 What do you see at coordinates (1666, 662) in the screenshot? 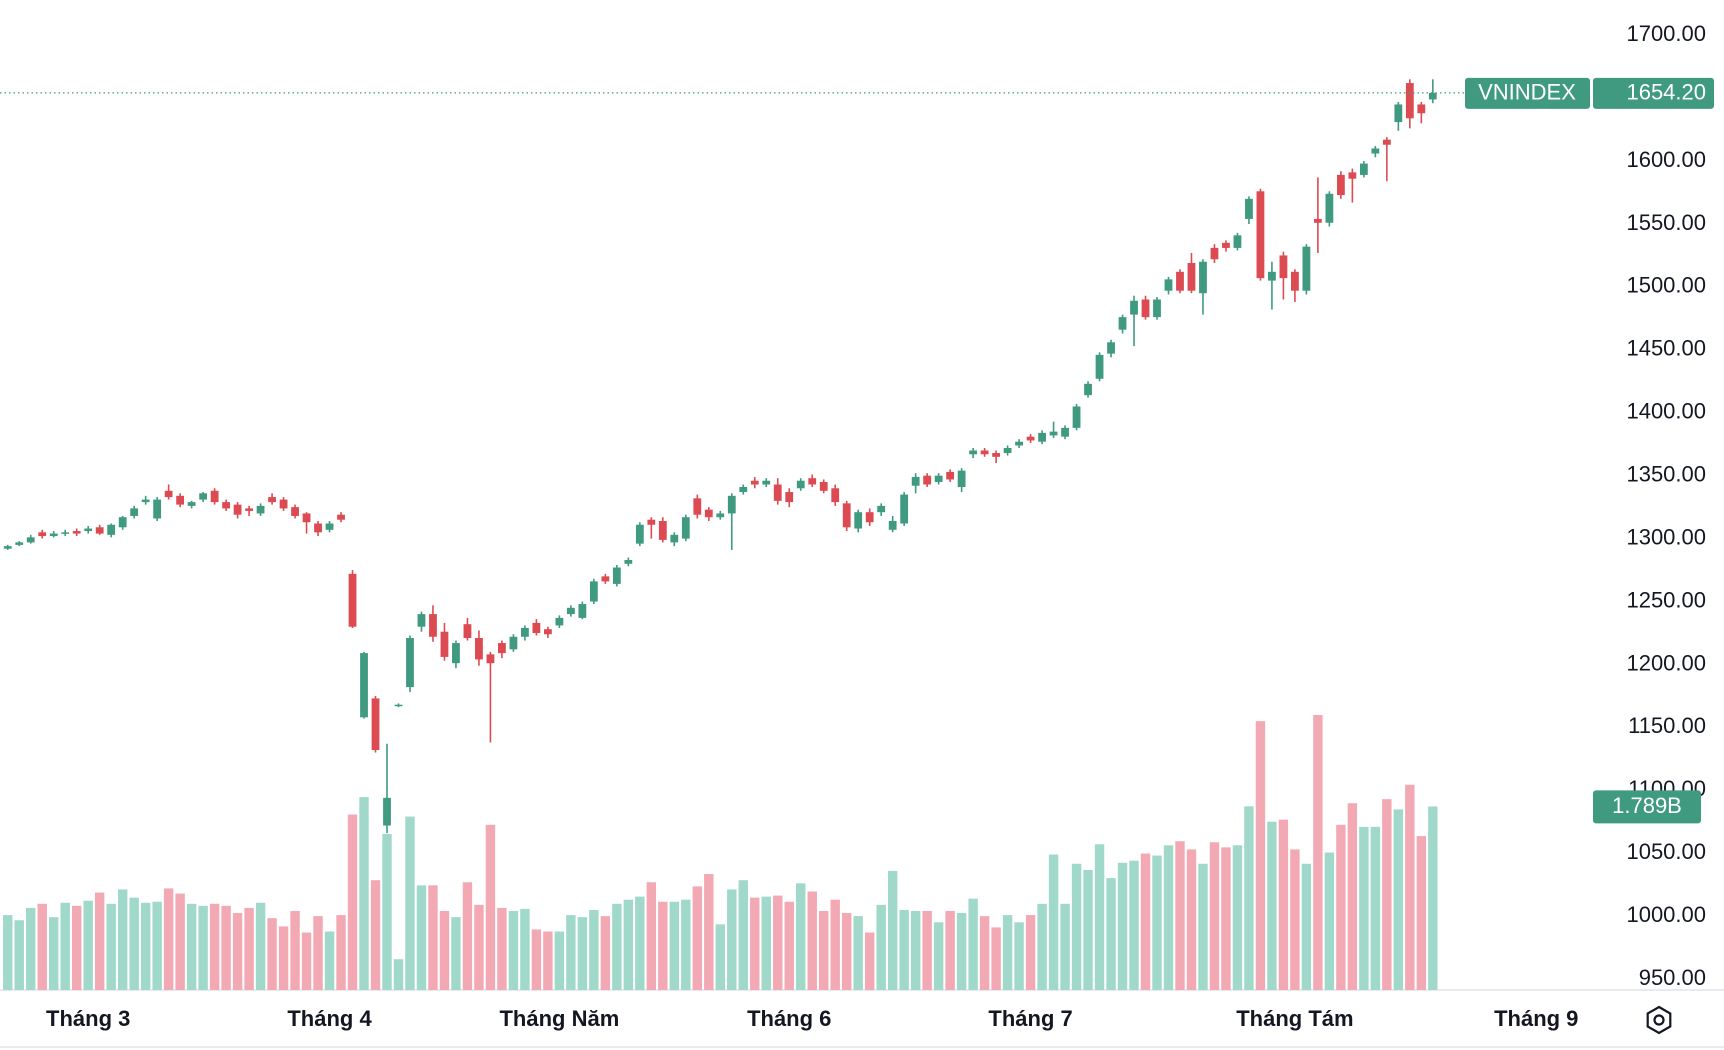
I see `y-tick-label: 1200.00` at bounding box center [1666, 662].